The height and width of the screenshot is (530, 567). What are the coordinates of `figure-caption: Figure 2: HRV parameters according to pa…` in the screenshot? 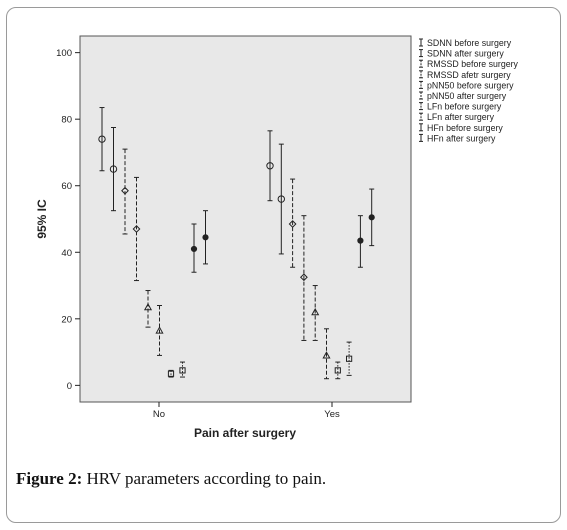 It's located at (171, 479).